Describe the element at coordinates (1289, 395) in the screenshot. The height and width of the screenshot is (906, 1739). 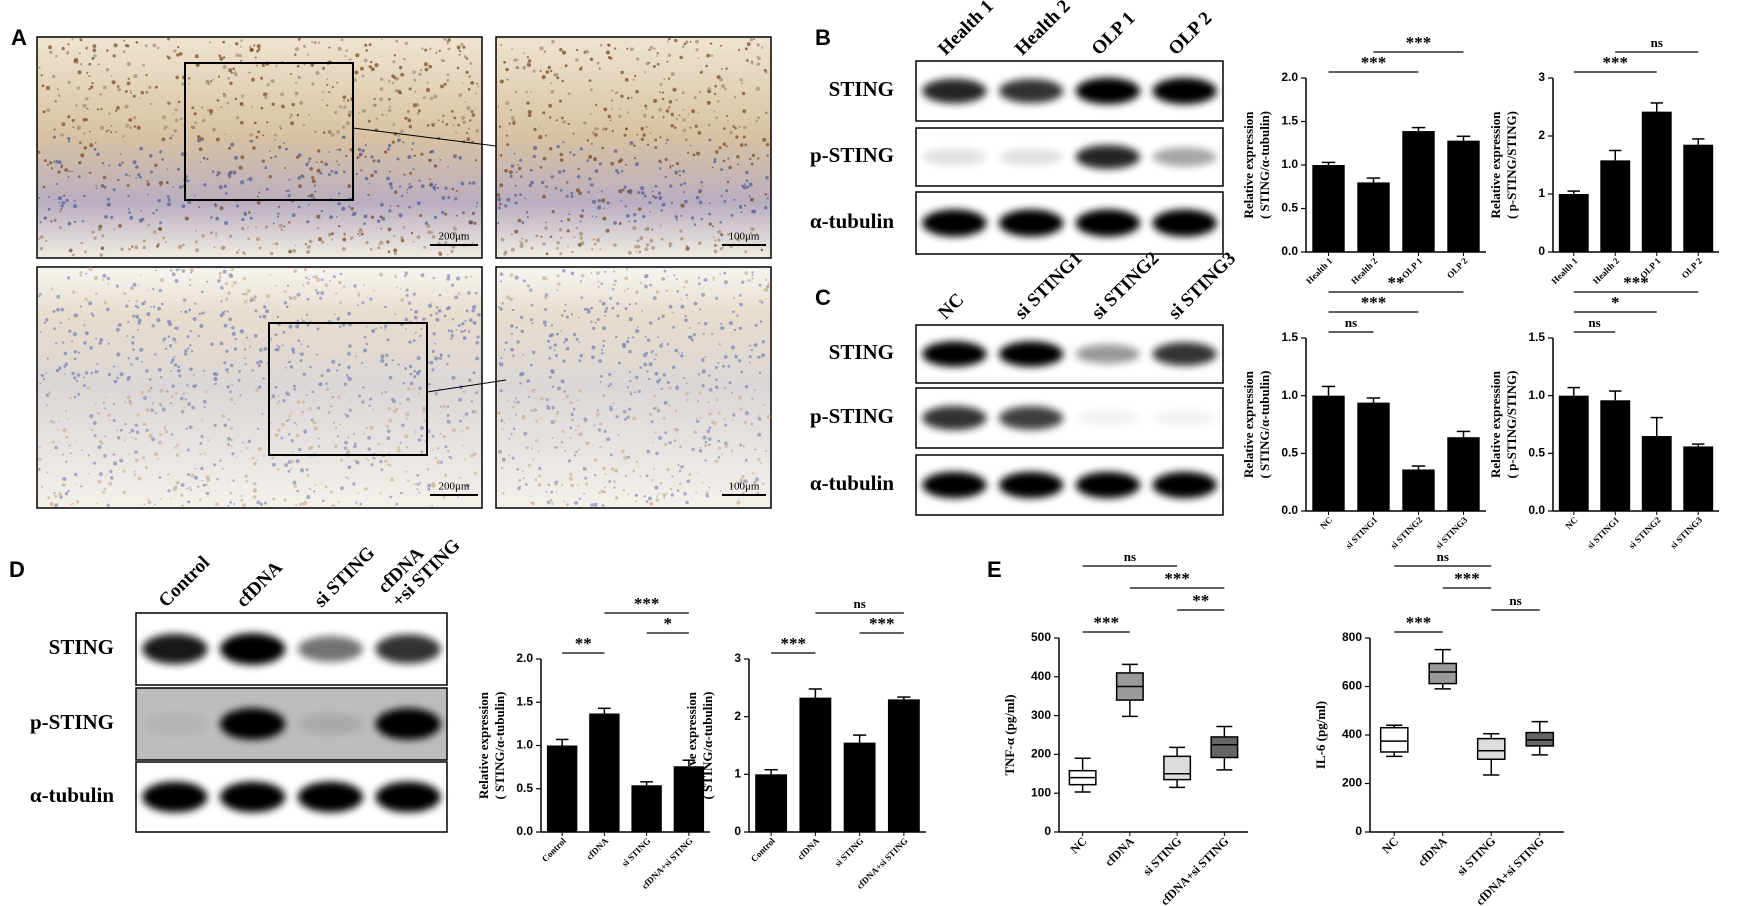
I see `y-tick-label: 1.0` at that location.